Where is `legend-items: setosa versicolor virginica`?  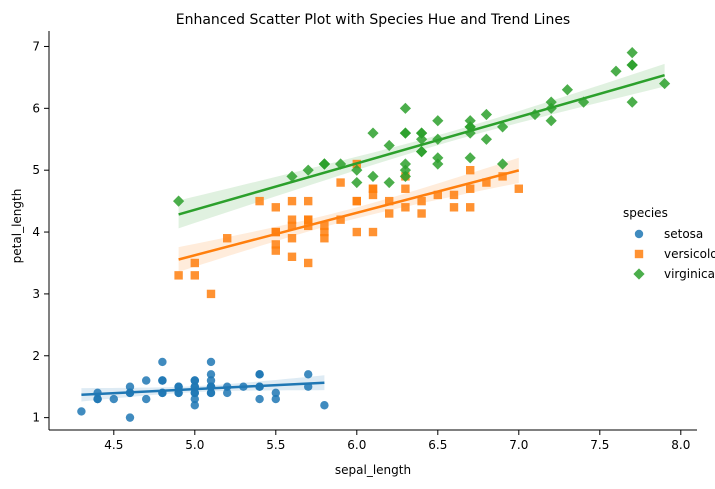 legend-items: setosa versicolor virginica is located at coordinates (674, 254).